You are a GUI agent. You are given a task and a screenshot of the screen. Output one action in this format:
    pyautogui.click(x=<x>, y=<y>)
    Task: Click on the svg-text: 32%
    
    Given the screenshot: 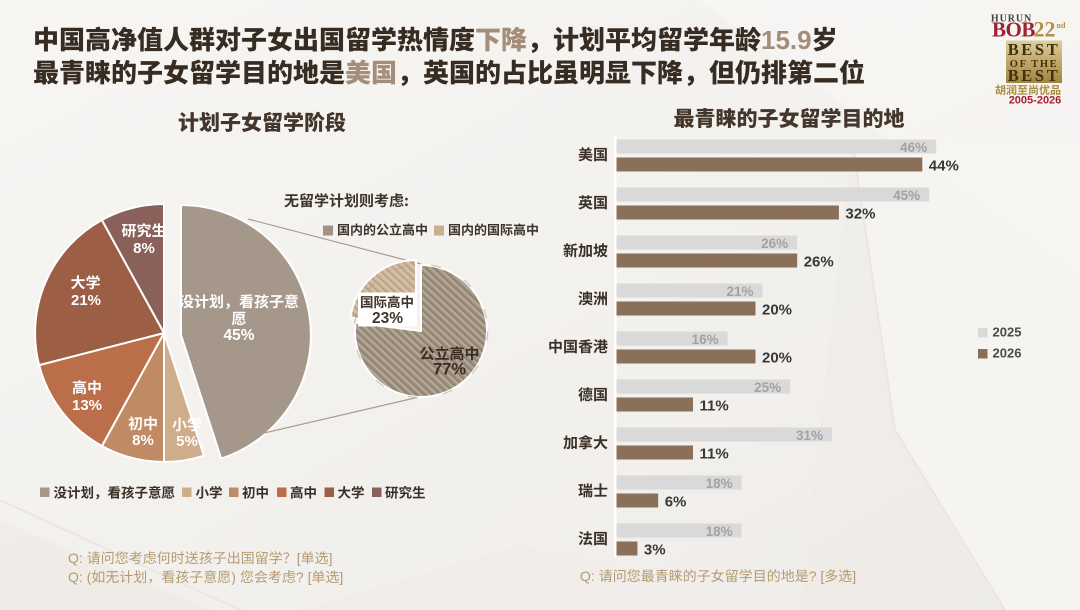 What is the action you would take?
    pyautogui.click(x=860, y=214)
    